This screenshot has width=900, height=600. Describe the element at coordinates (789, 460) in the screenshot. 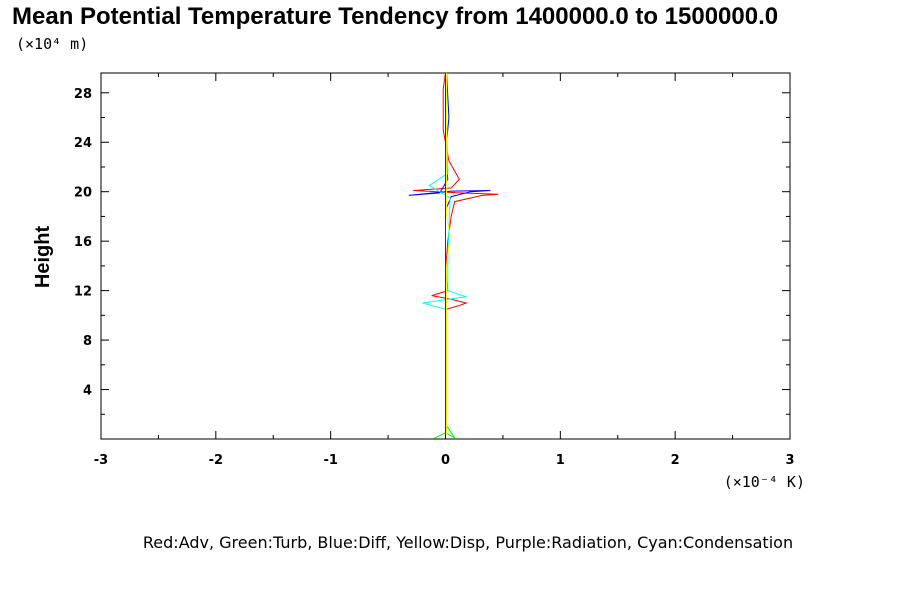

I see `x-tick-label: 3` at that location.